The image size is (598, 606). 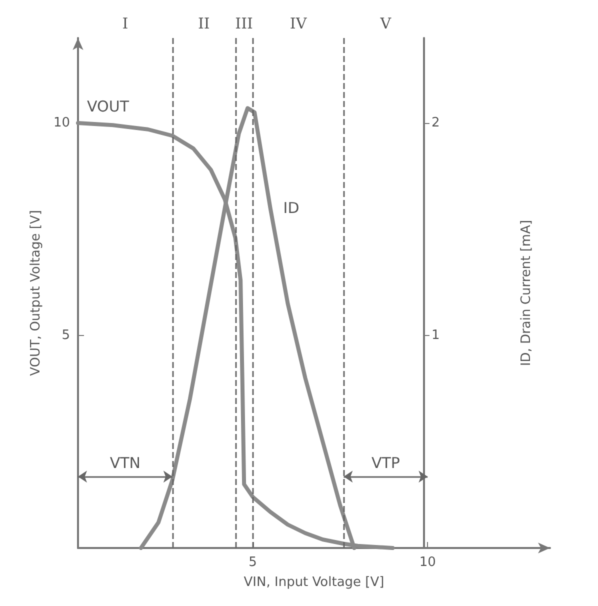 What do you see at coordinates (385, 23) in the screenshot?
I see `text: V` at bounding box center [385, 23].